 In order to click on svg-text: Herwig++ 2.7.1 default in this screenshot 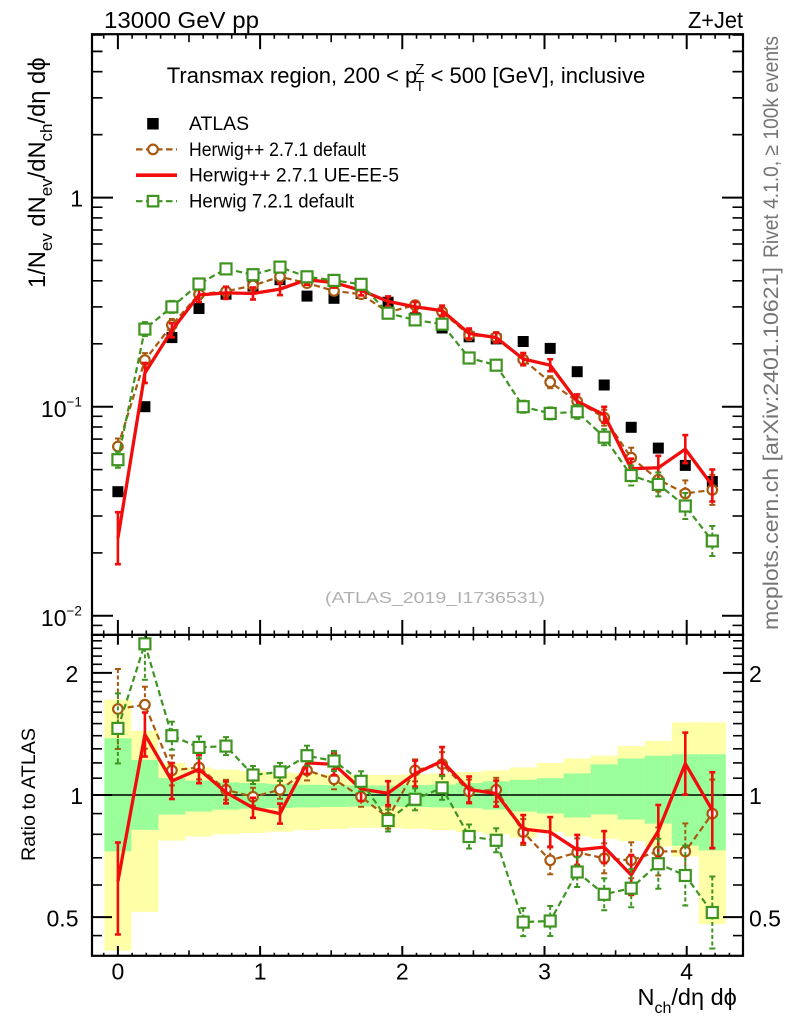, I will do `click(278, 150)`.